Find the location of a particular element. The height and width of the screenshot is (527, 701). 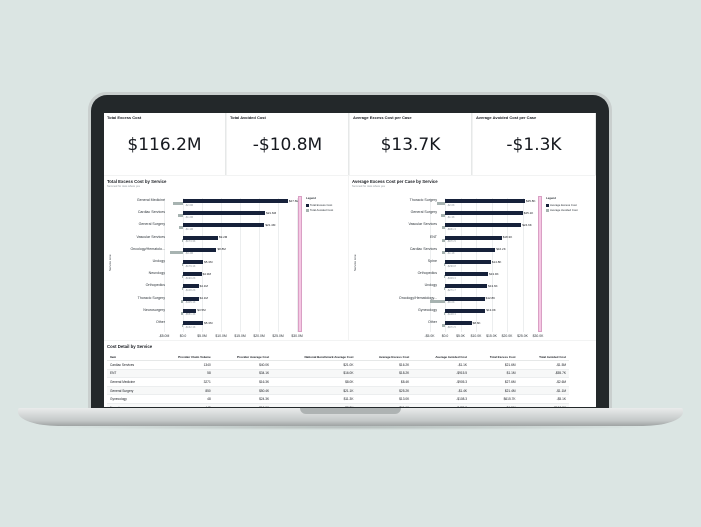

category-label: General Surgery is located at coordinates (151, 224).